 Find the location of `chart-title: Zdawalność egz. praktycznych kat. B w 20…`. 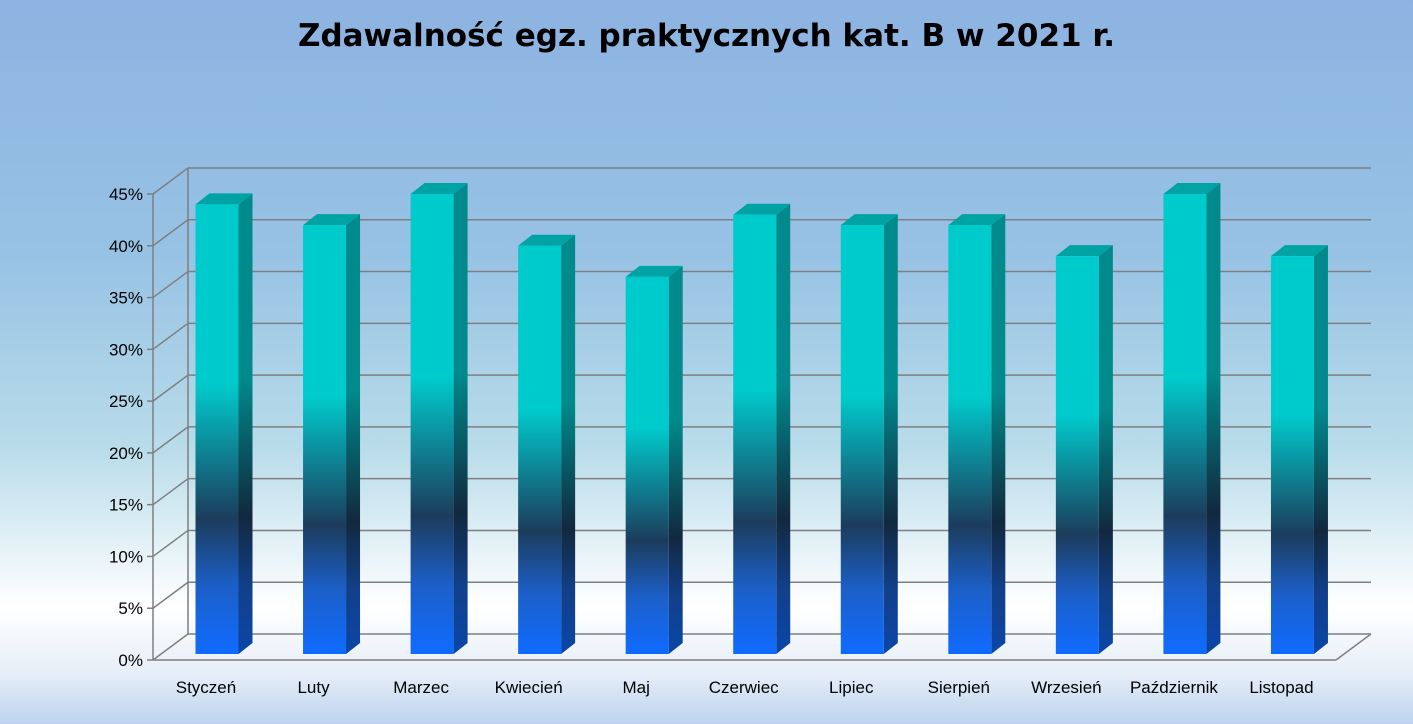

chart-title: Zdawalność egz. praktycznych kat. B w 20… is located at coordinates (706, 36).